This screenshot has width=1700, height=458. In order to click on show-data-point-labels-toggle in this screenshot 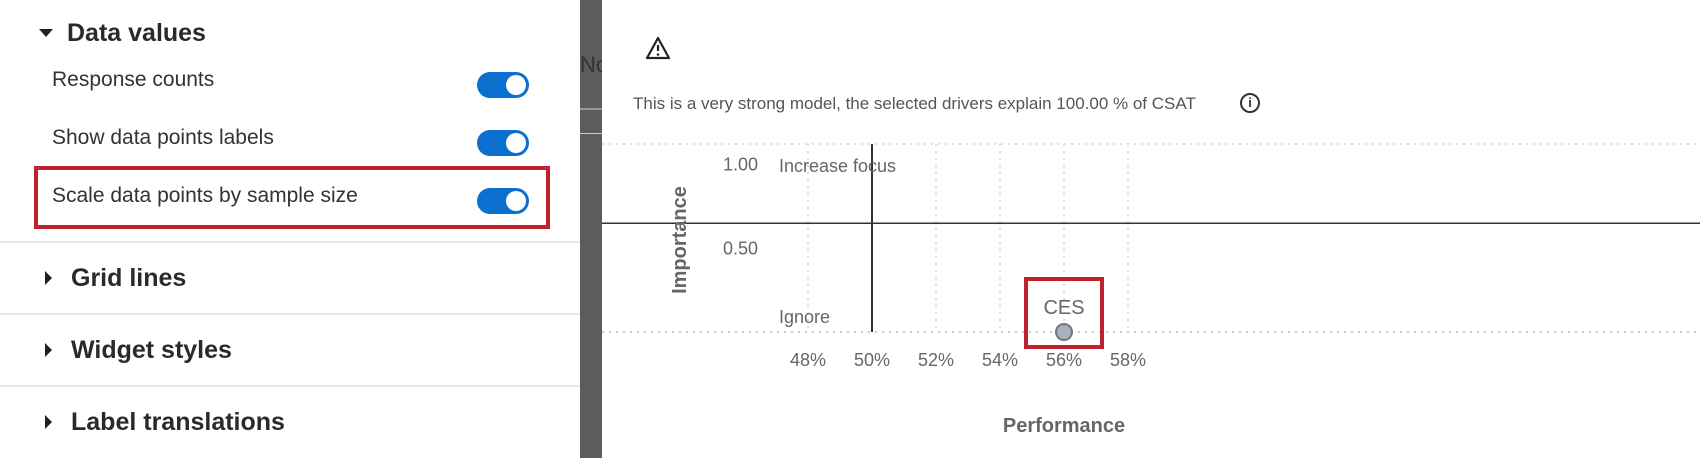, I will do `click(503, 143)`.